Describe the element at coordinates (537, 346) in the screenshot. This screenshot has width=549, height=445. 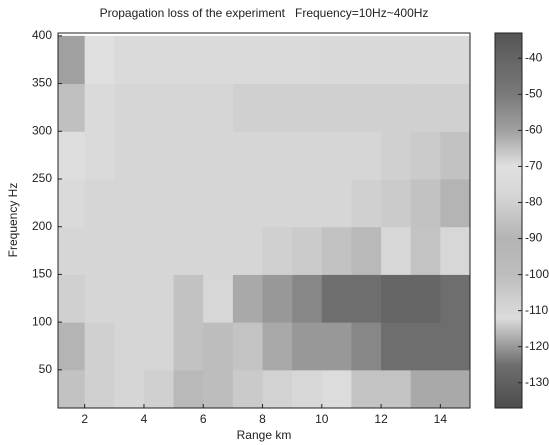
I see `colorbar-tick-label: -120` at that location.